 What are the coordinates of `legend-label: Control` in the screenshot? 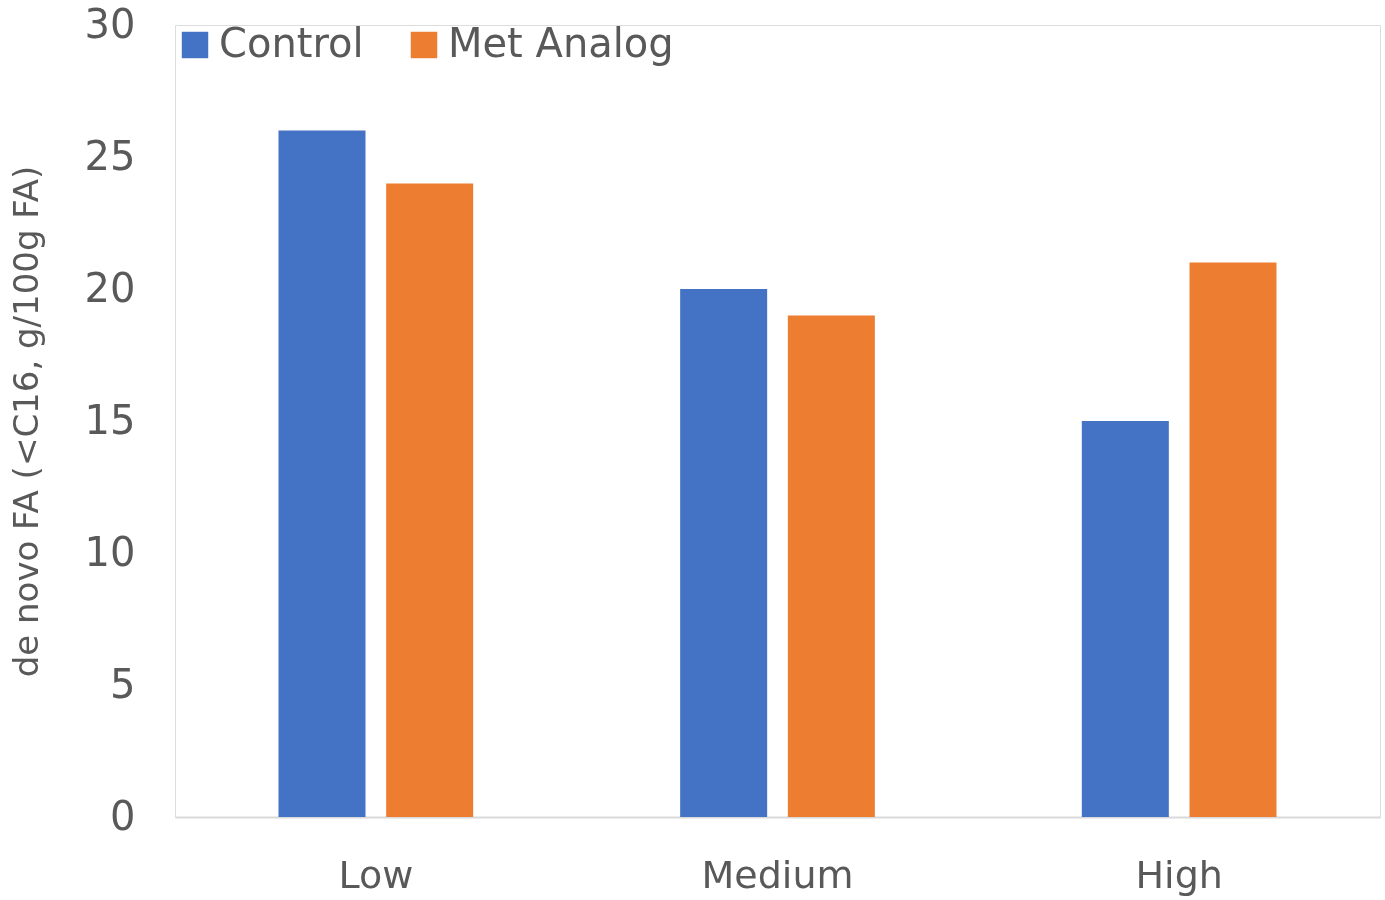 It's located at (291, 43).